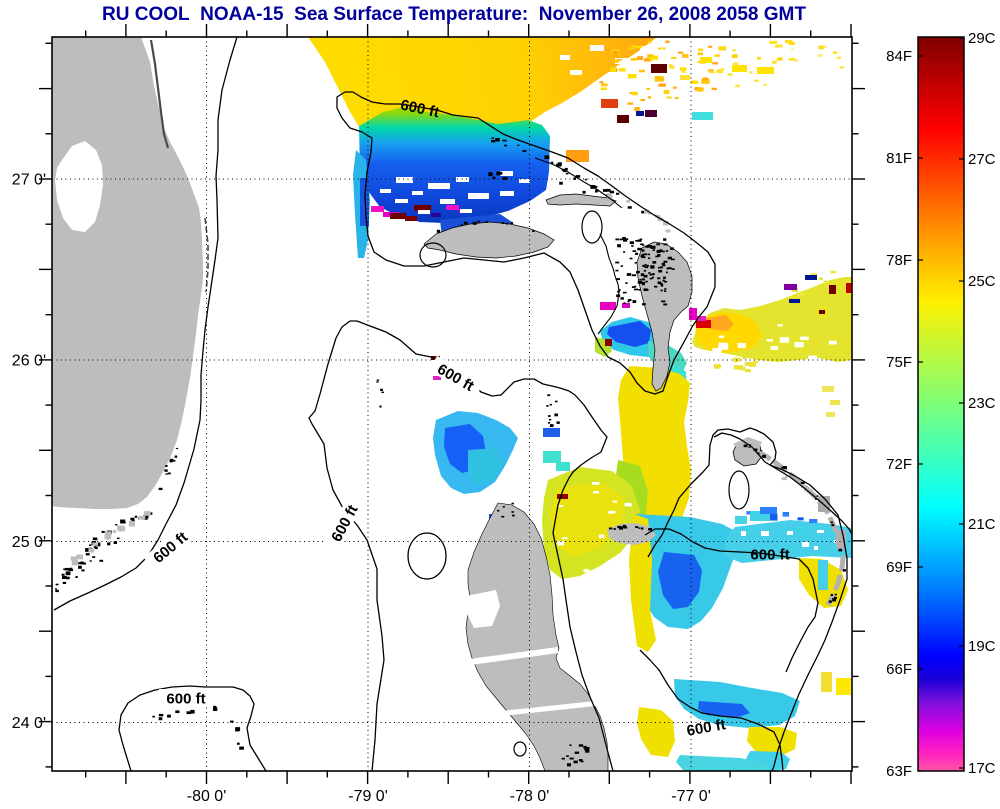 This screenshot has width=1000, height=809. I want to click on svg-text: 17C, so click(982, 768).